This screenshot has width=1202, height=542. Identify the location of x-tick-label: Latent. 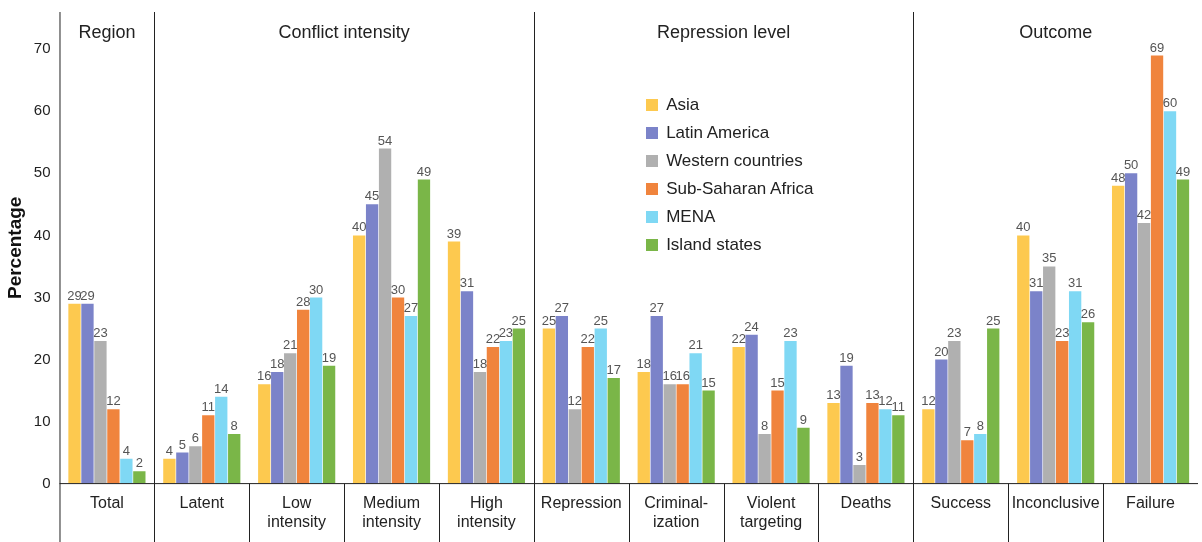
(202, 502).